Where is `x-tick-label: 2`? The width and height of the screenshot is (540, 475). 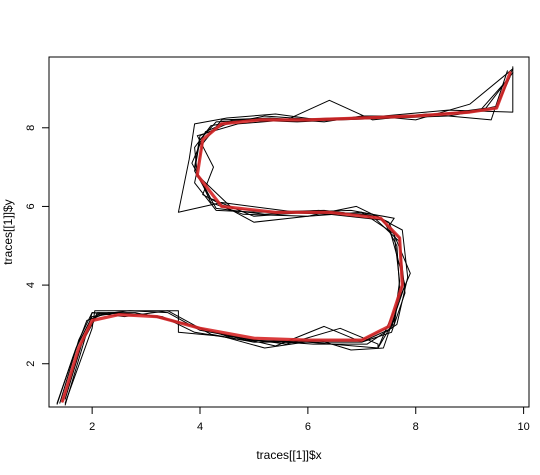 x-tick-label: 2 is located at coordinates (92, 427).